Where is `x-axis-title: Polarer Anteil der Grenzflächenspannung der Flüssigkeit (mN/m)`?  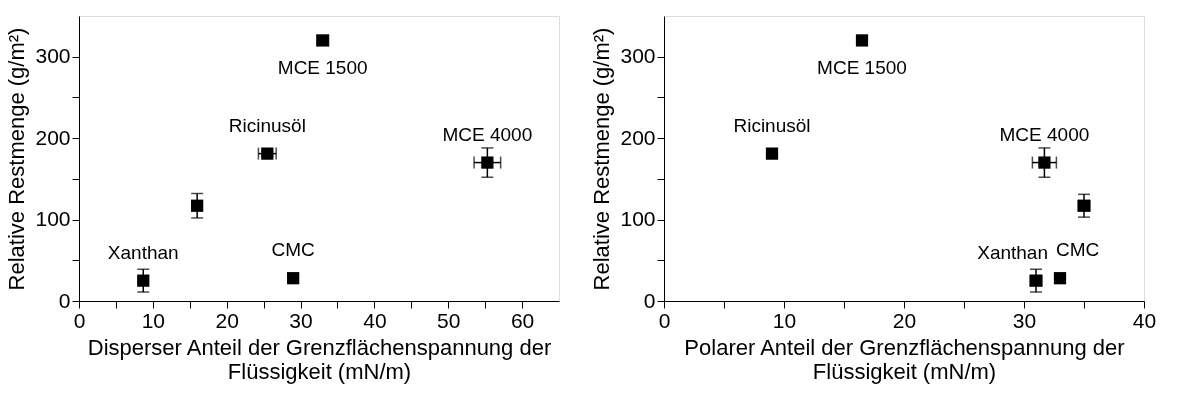 x-axis-title: Polarer Anteil der Grenzflächenspannung der Flüssigkeit (mN/m) is located at coordinates (904, 359).